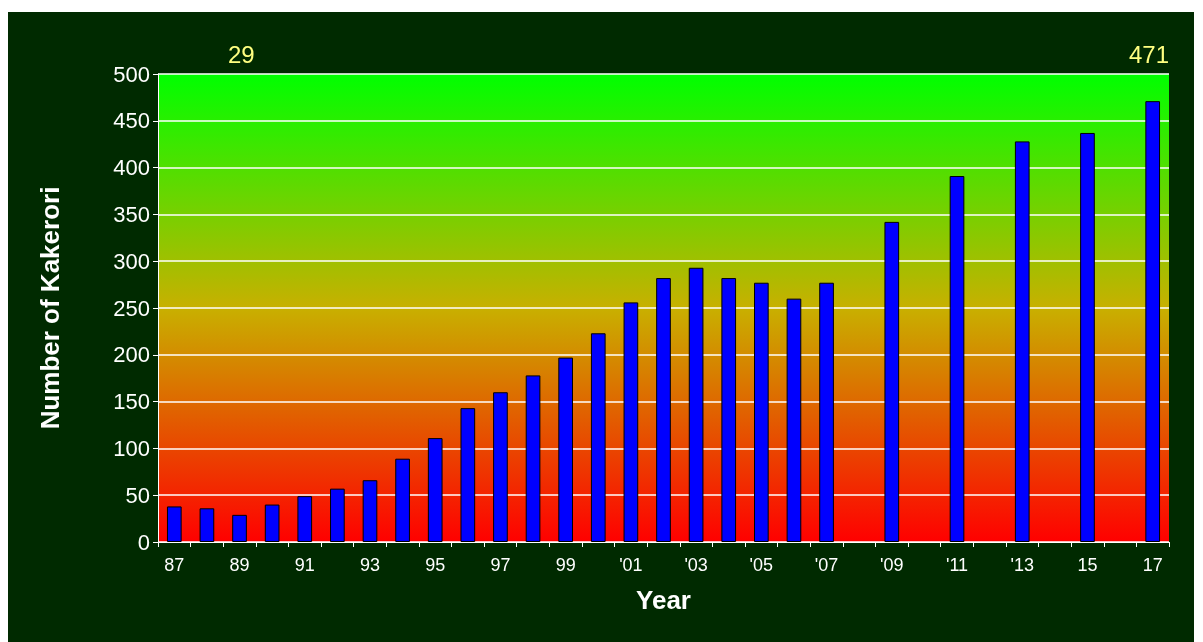 The image size is (1203, 642). What do you see at coordinates (131, 74) in the screenshot?
I see `y-tick-label: 500` at bounding box center [131, 74].